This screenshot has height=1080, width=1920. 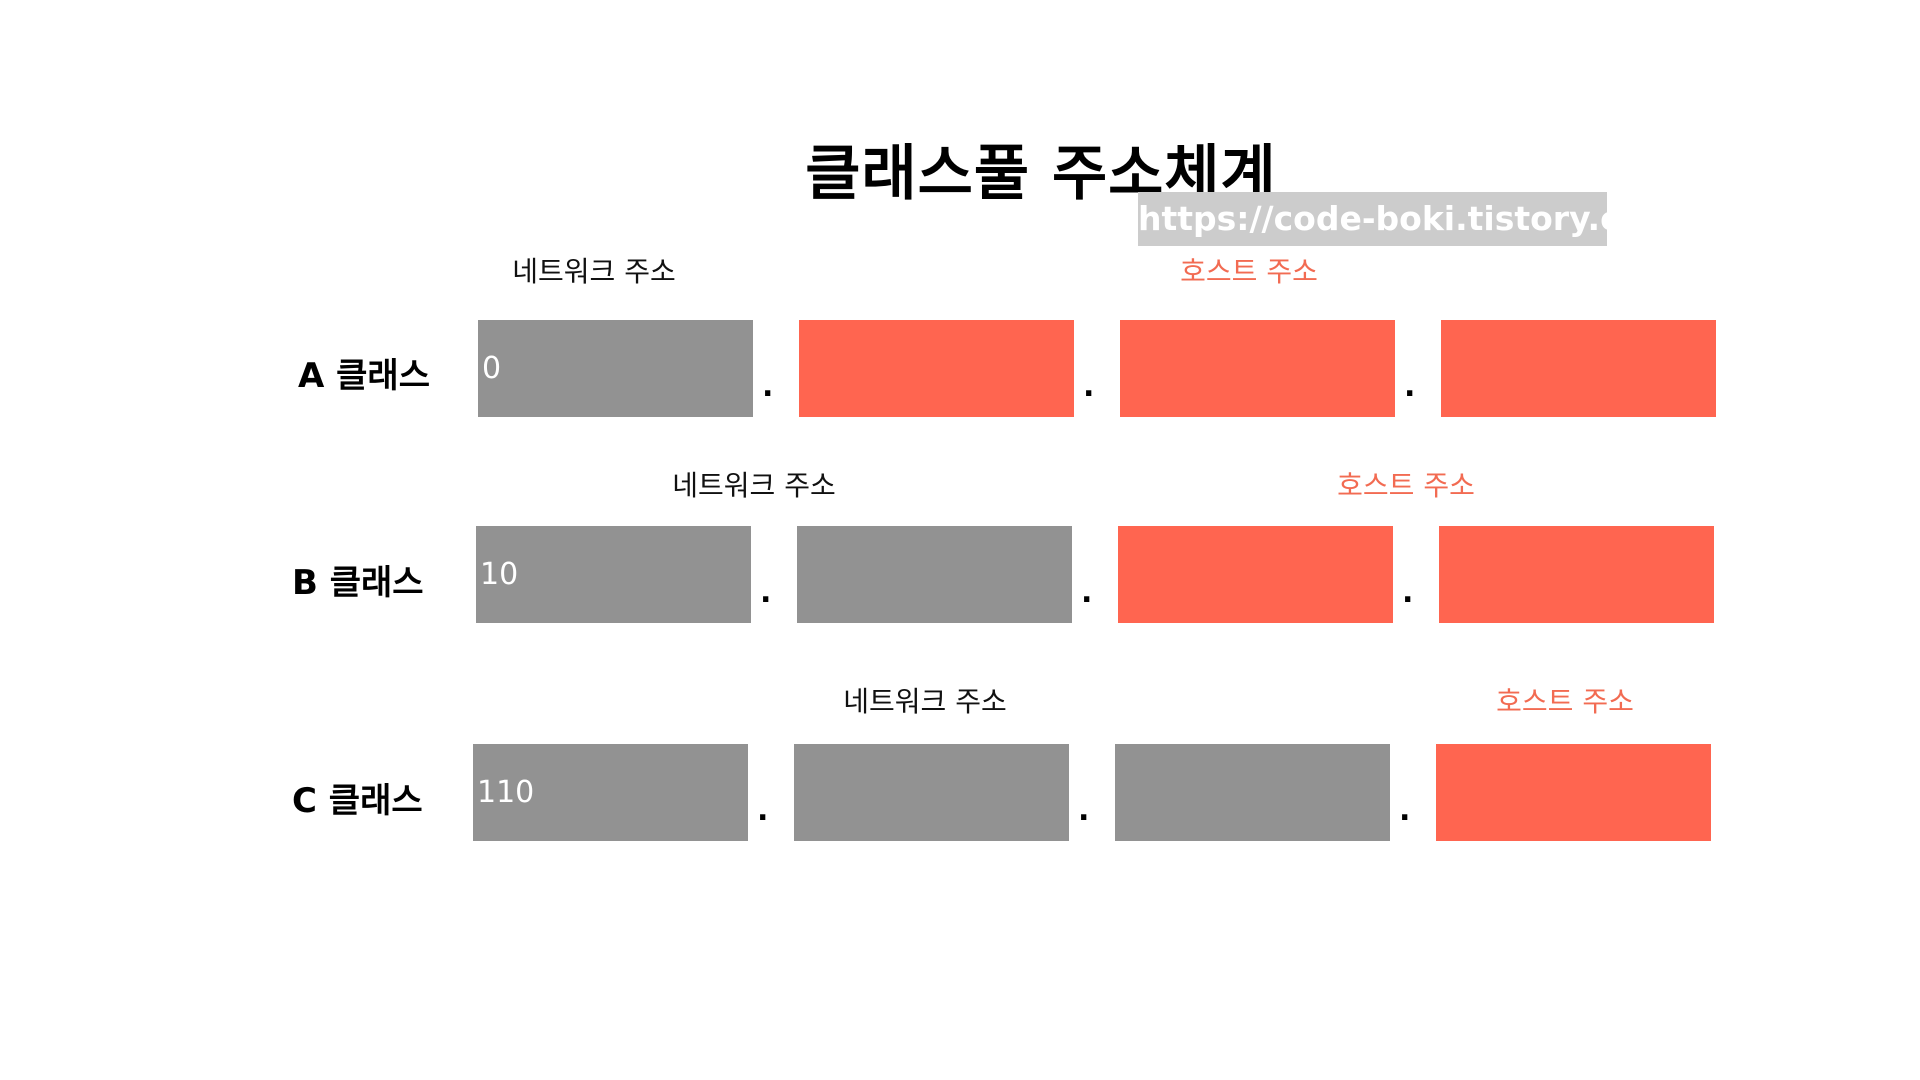 What do you see at coordinates (1041, 174) in the screenshot?
I see `diagram-title: 클래스풀 주소체계` at bounding box center [1041, 174].